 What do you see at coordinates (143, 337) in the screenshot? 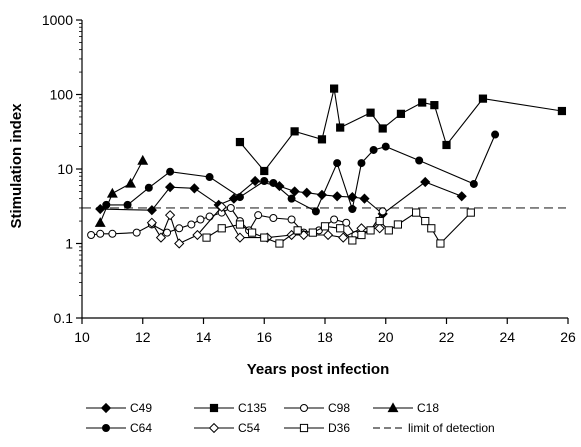
I see `x-tick-label: 12` at bounding box center [143, 337].